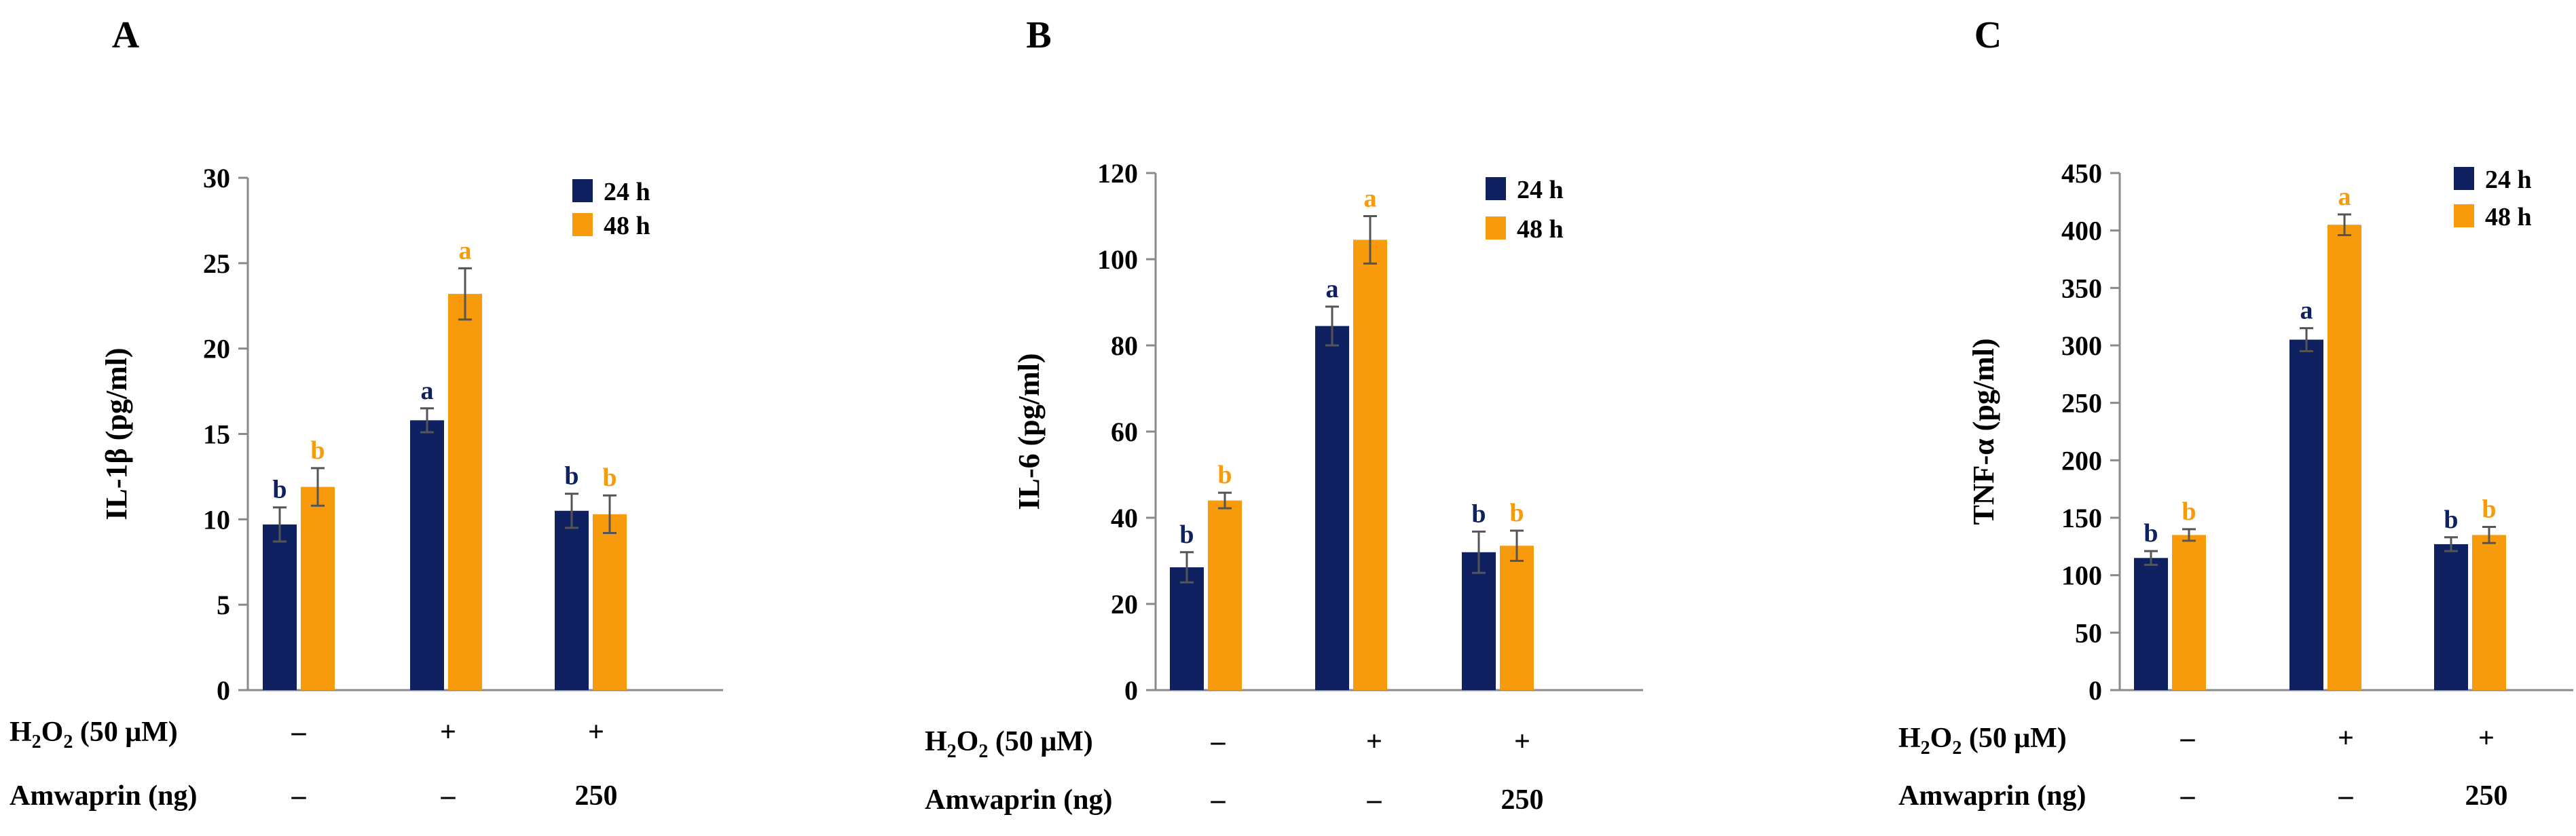  I want to click on y-axis-label: TNF-α (pg/ml), so click(1984, 431).